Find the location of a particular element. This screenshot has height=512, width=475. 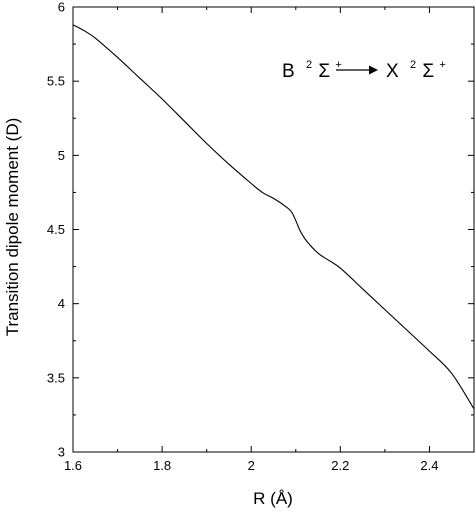

svg-text: B 2 Σ + is located at coordinates (312, 67).